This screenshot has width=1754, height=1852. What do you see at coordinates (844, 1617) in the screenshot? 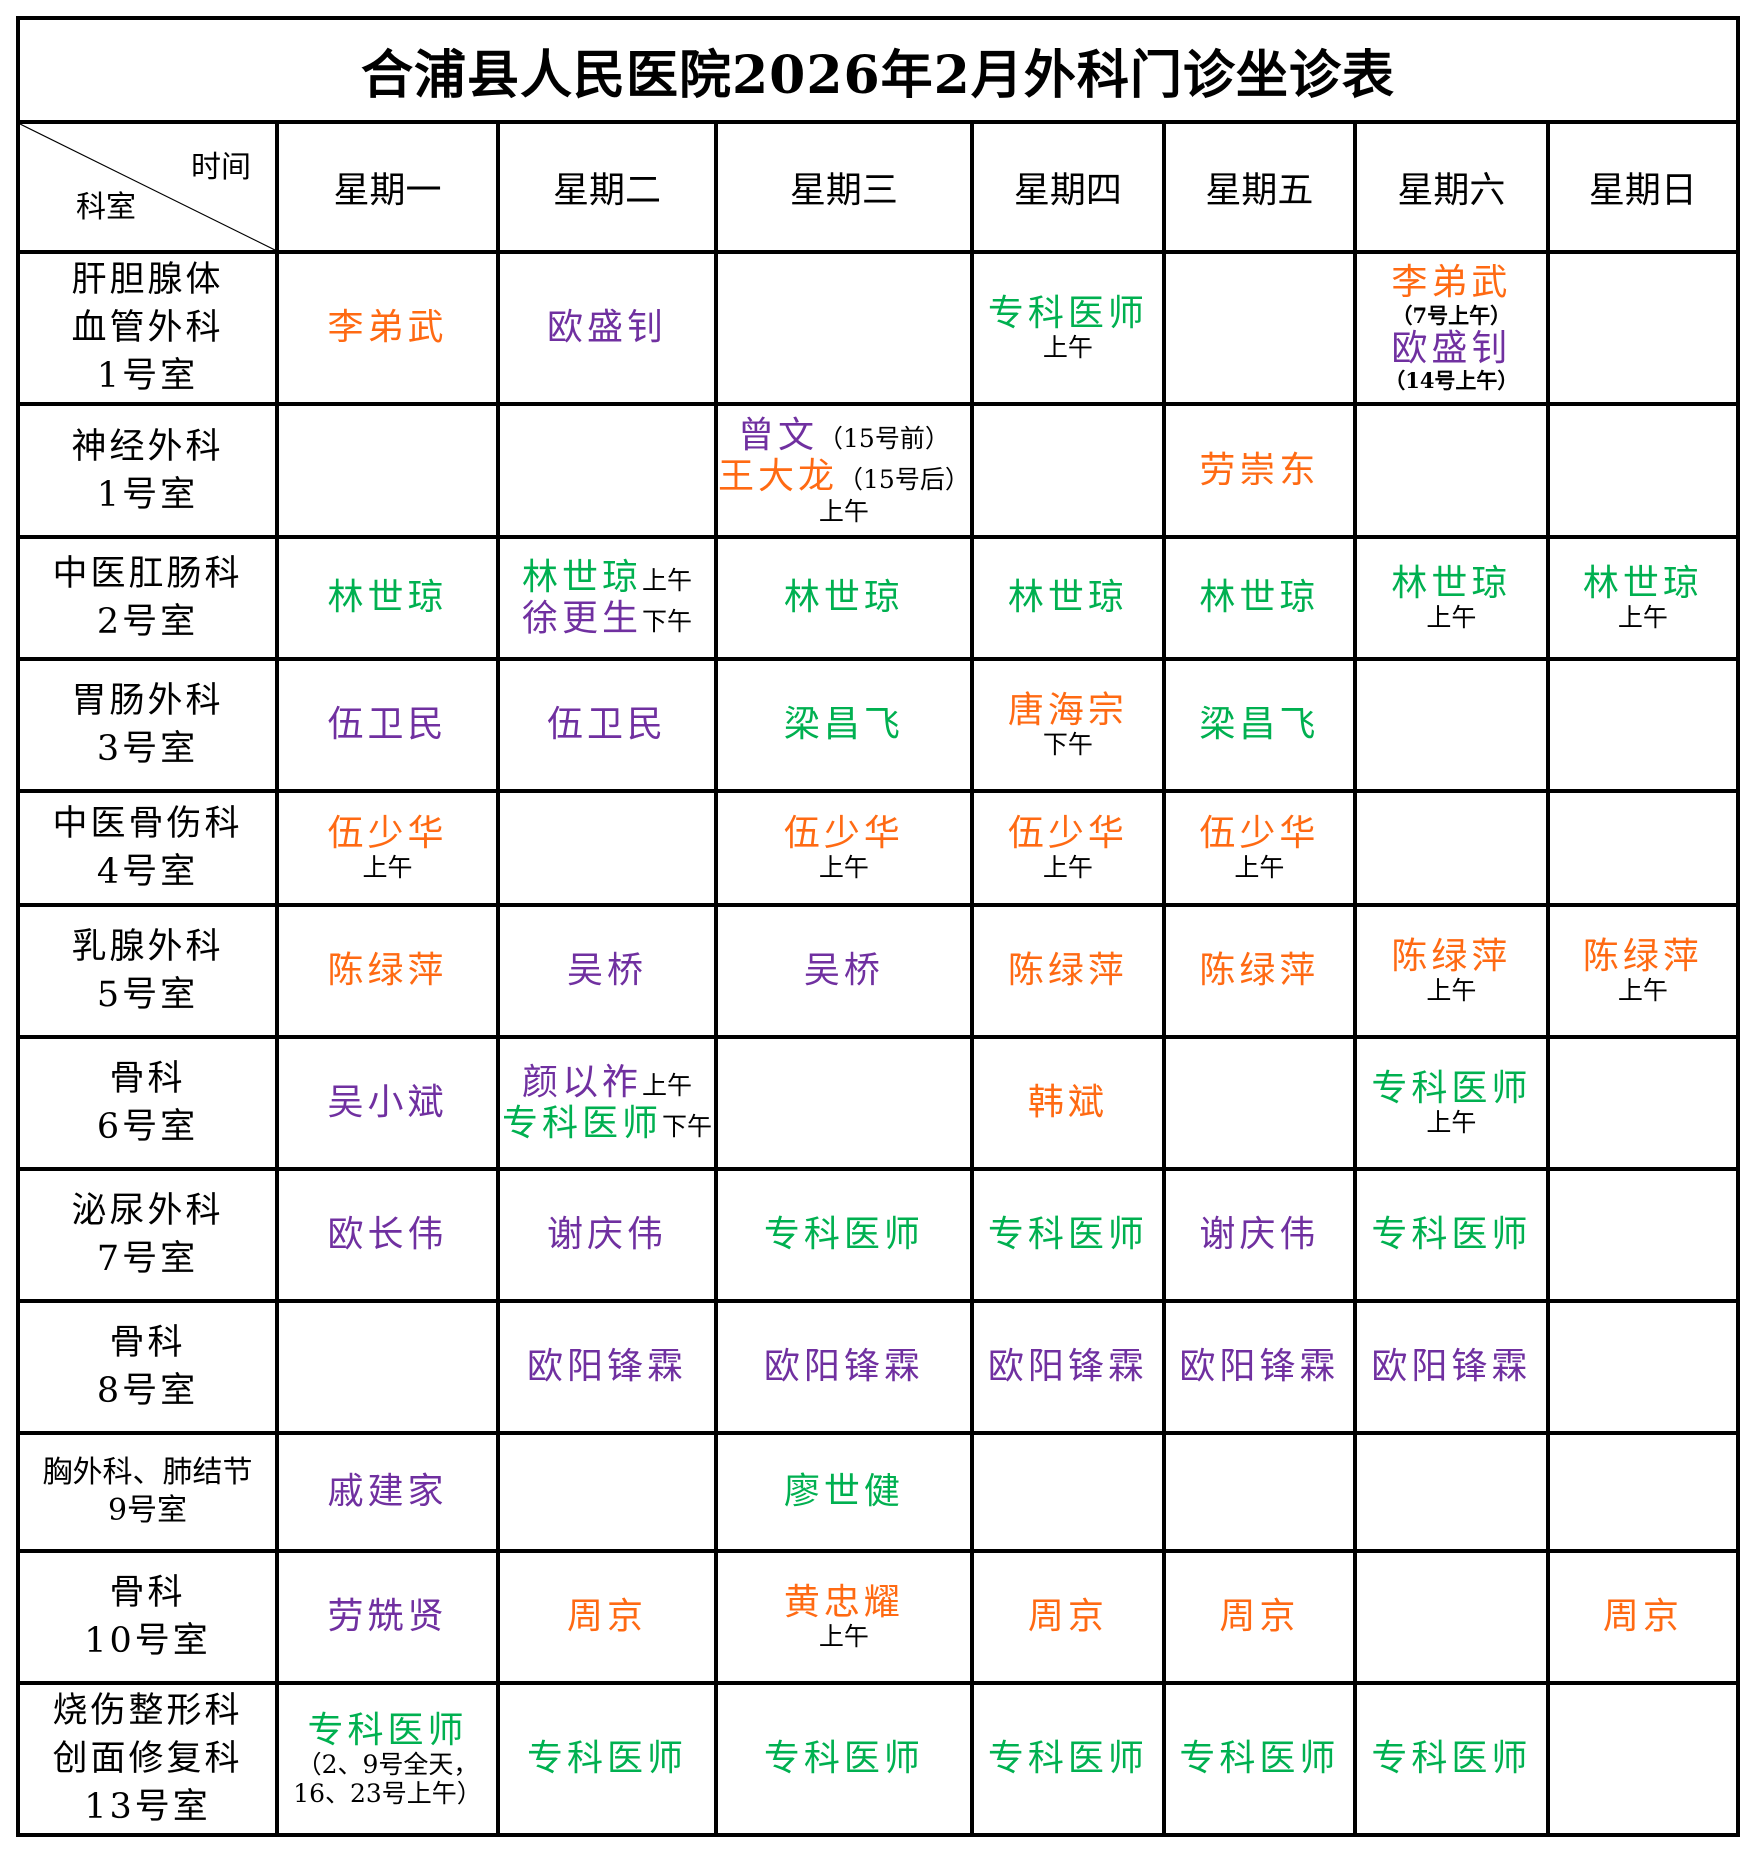
I see `schedule-cell: 黄忠耀 上午` at bounding box center [844, 1617].